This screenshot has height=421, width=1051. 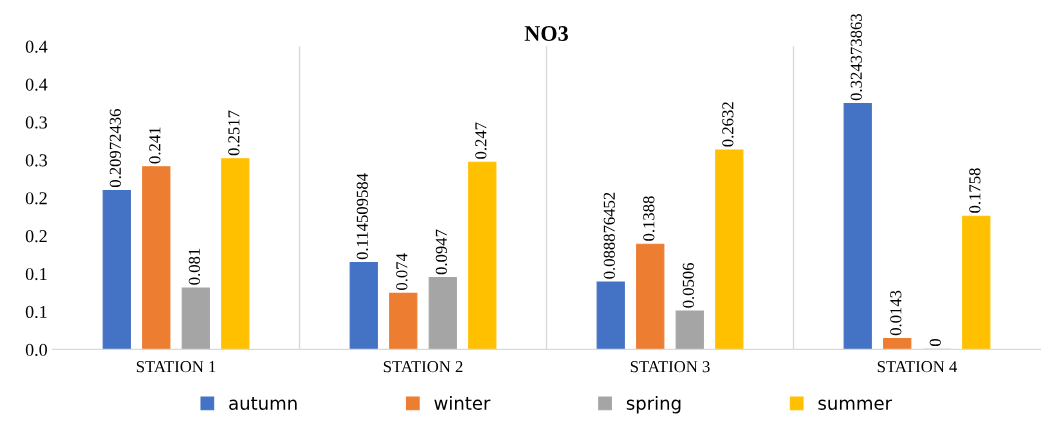 I want to click on data-label: 0.20972436, so click(x=115, y=148).